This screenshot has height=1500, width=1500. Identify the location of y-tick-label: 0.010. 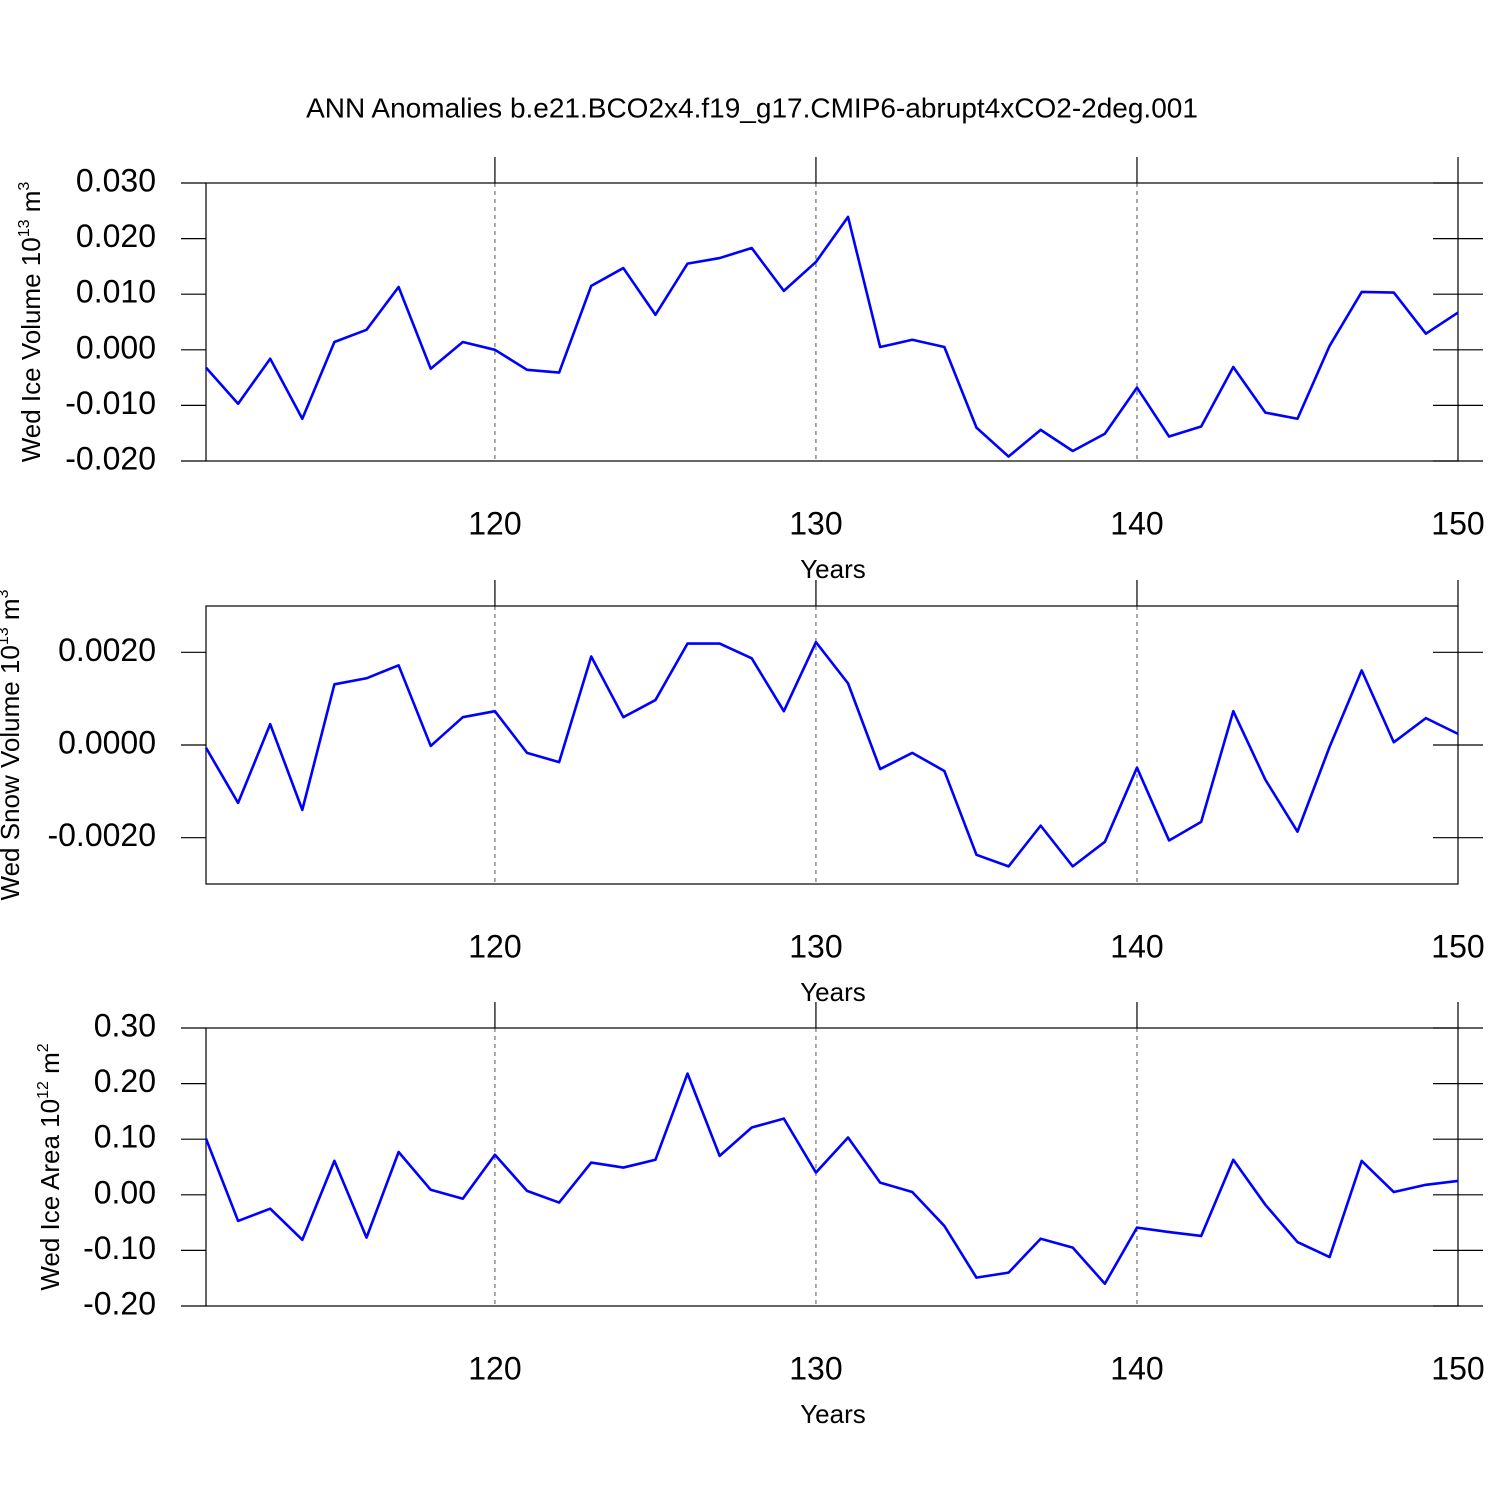
(116, 292).